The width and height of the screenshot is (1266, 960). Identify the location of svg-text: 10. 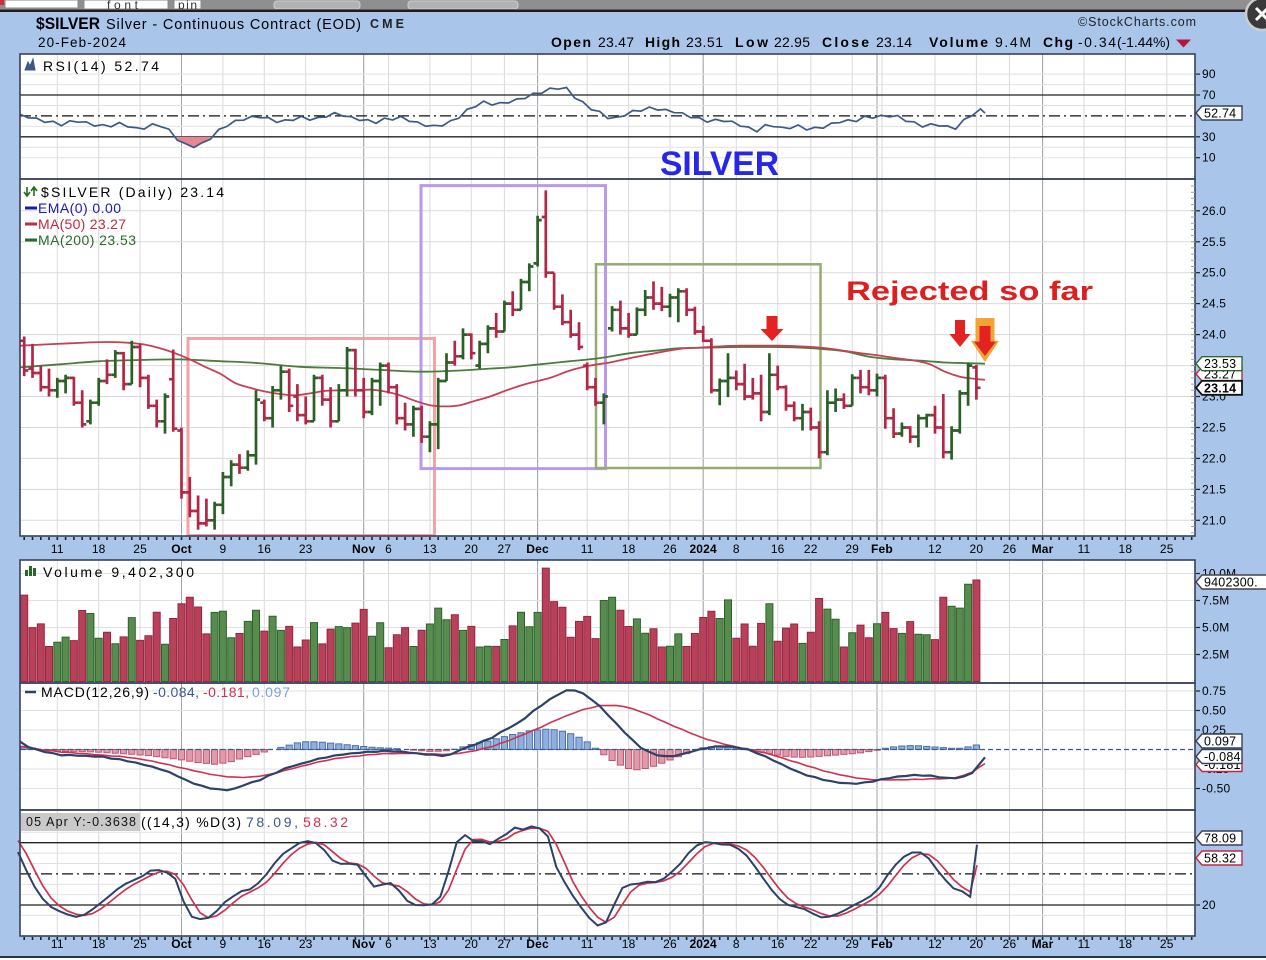
(1209, 158).